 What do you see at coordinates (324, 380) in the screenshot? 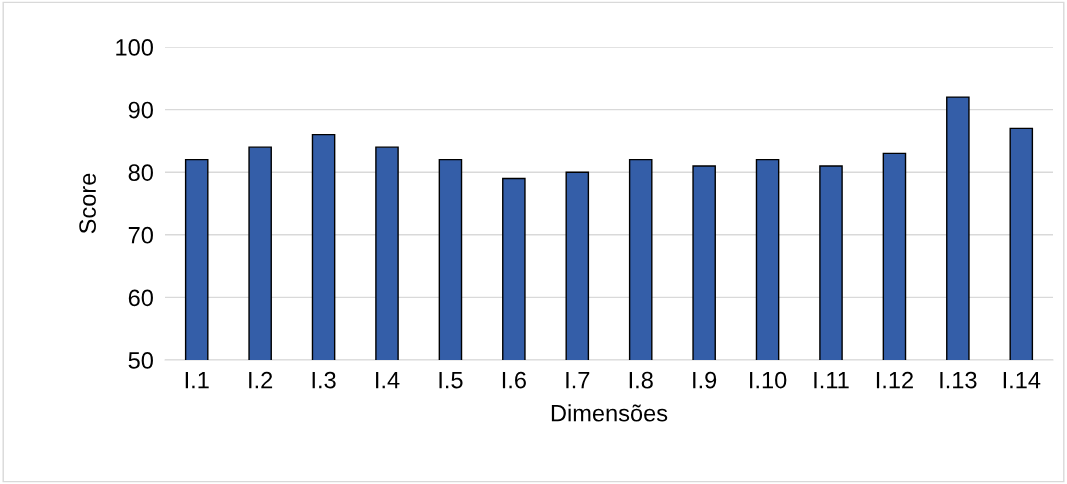
I see `x-tick-label: I.3` at bounding box center [324, 380].